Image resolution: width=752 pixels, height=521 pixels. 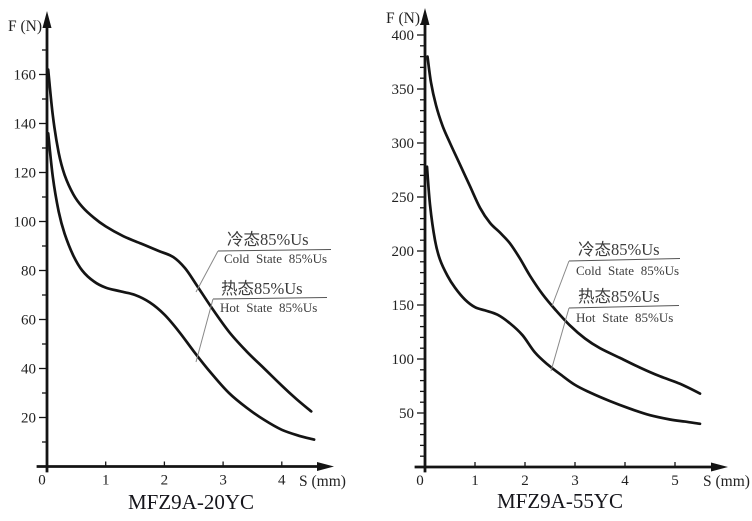 I want to click on y-tick-label: 80, so click(x=28, y=272).